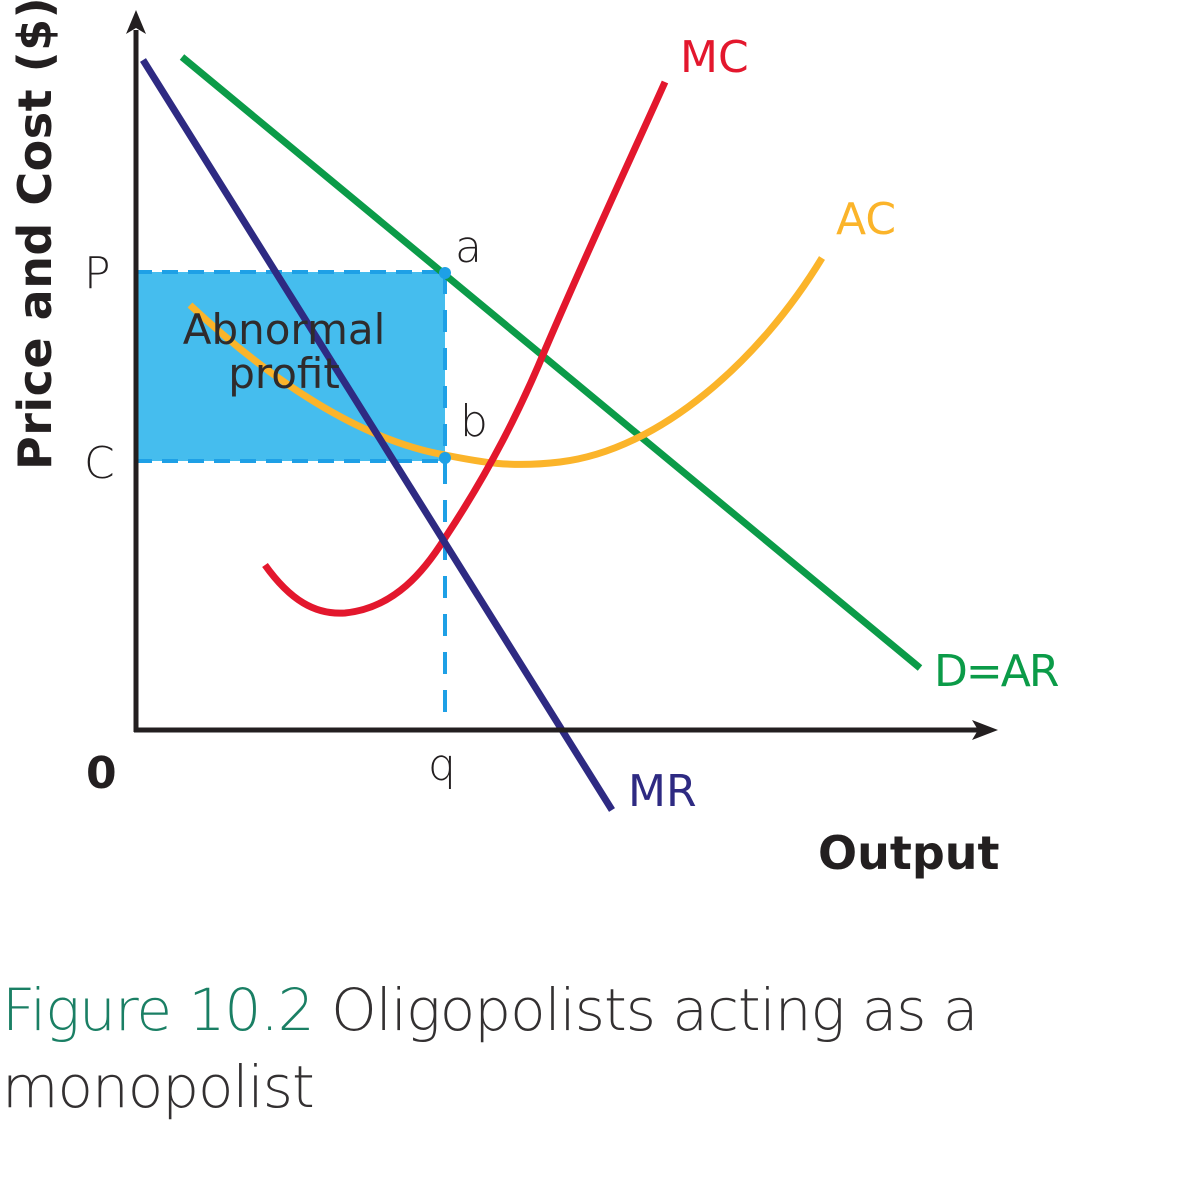 Image resolution: width=1200 pixels, height=1200 pixels. What do you see at coordinates (97, 273) in the screenshot?
I see `y-tick-p: P` at bounding box center [97, 273].